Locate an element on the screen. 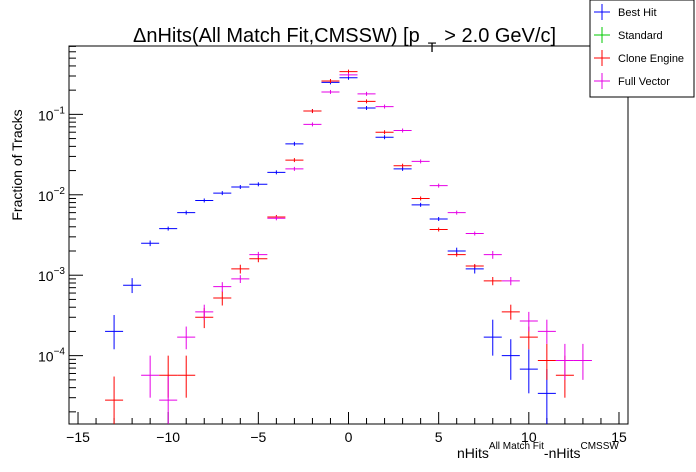 The width and height of the screenshot is (696, 472). x-tick-label: 10 is located at coordinates (529, 437).